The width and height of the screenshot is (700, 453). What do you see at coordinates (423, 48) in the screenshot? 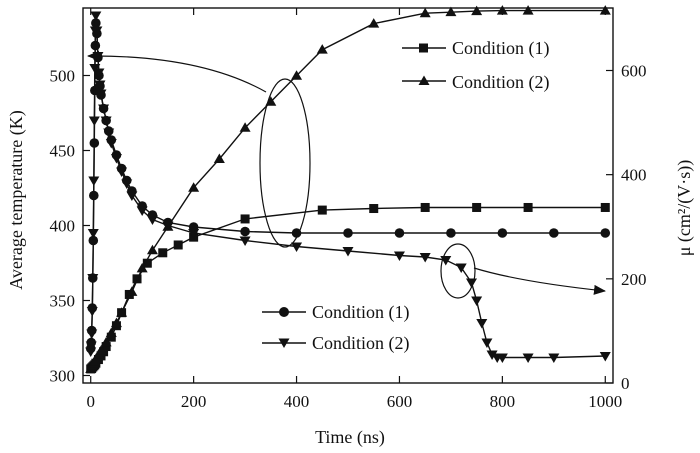
I see `legend-square-marker` at bounding box center [423, 48].